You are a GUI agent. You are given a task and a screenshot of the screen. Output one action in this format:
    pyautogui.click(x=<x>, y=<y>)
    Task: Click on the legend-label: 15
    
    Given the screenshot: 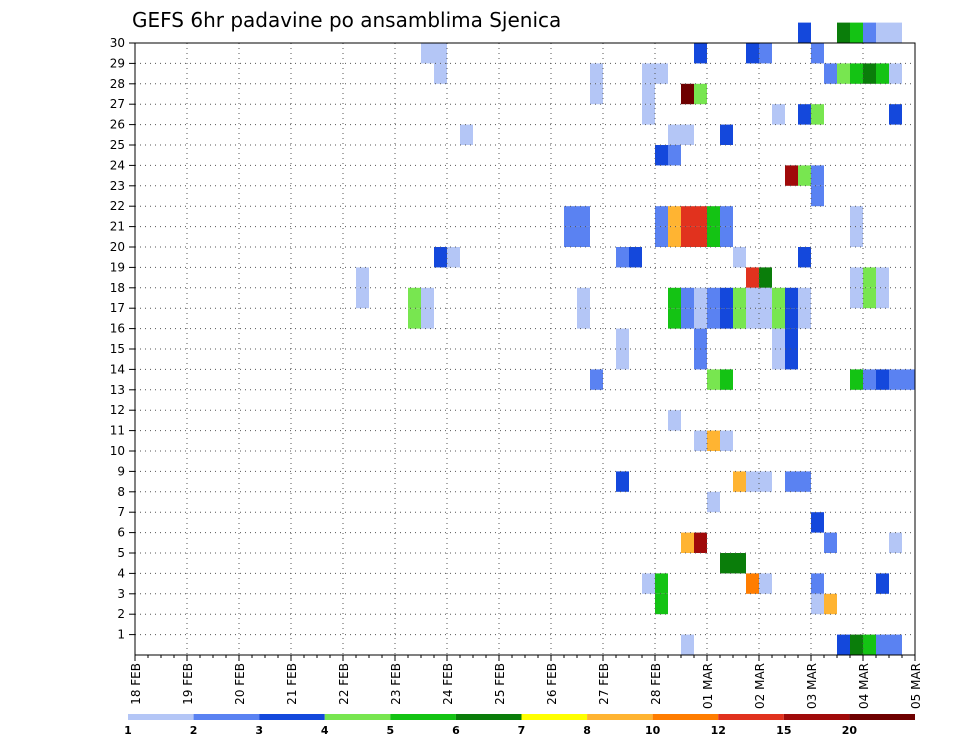 What is the action you would take?
    pyautogui.click(x=783, y=730)
    